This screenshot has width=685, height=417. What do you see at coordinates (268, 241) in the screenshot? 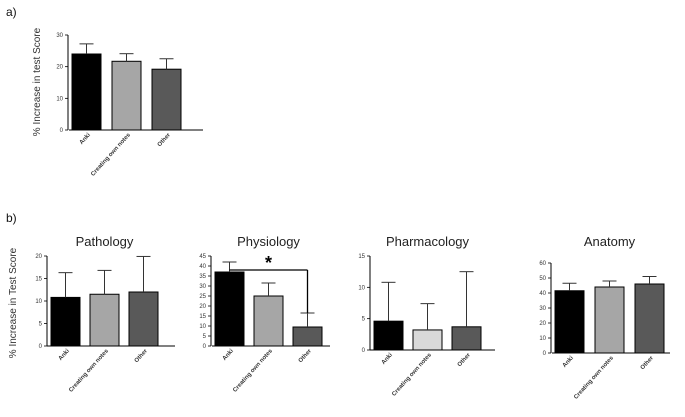
I see `chart-title: Physiology` at bounding box center [268, 241].